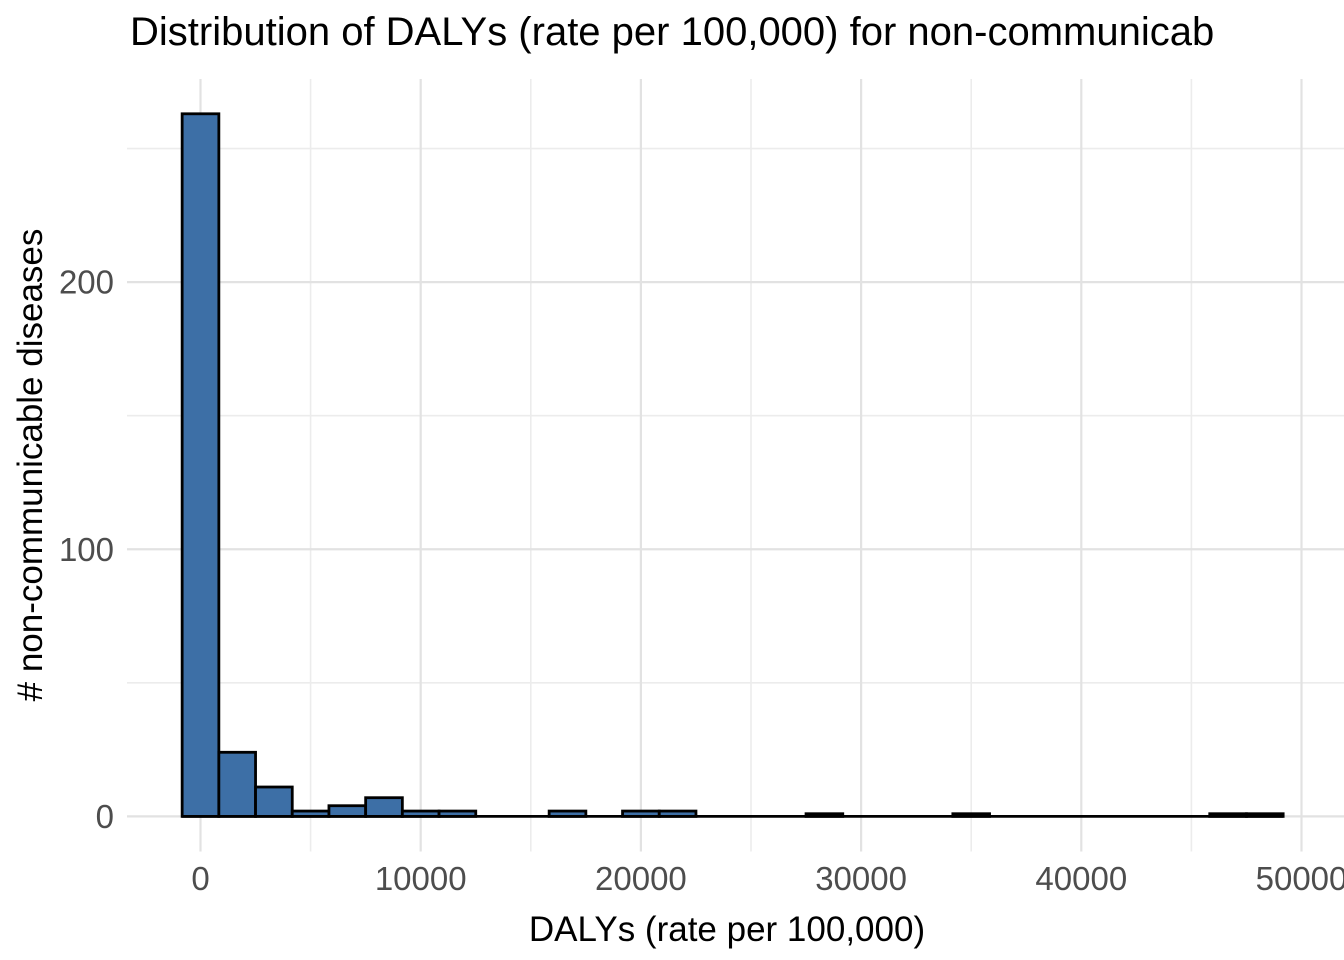  I want to click on x-tick-label: 50000, so click(1300, 878).